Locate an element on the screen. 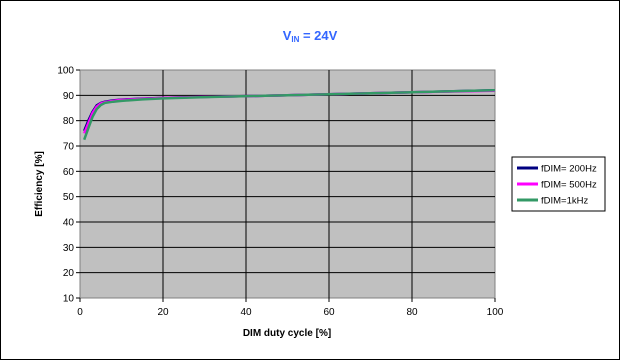 The image size is (620, 360). y-axis-ticks: 10 20 30 40 50 60 70 80 90 100 is located at coordinates (68, 185).